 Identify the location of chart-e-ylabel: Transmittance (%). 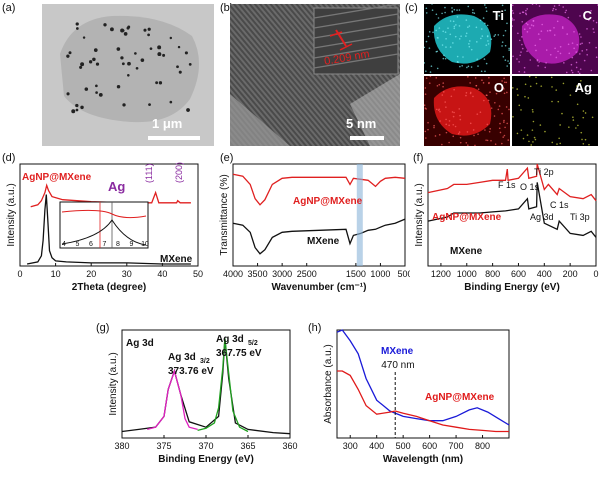
(224, 214).